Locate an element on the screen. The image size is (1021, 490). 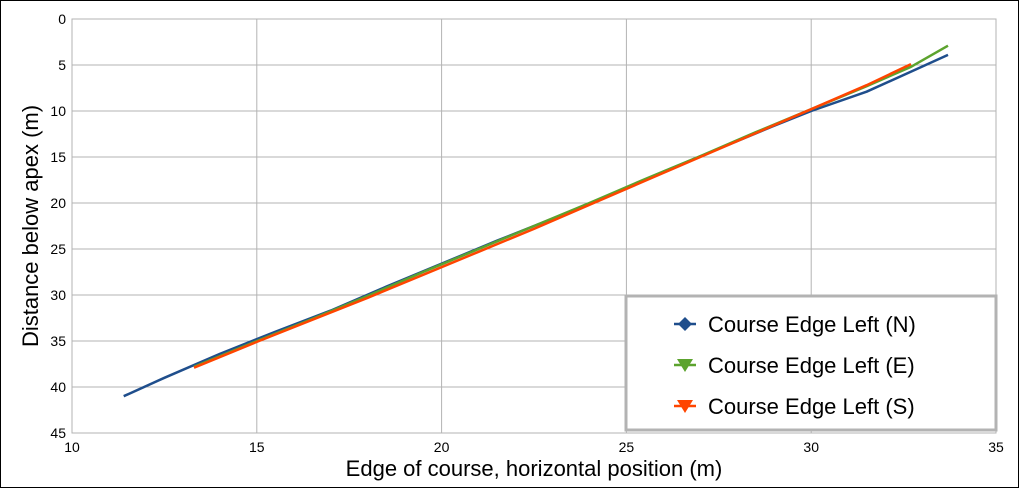
x-axis-ticks: 10 15 20 25 30 35 is located at coordinates (534, 447).